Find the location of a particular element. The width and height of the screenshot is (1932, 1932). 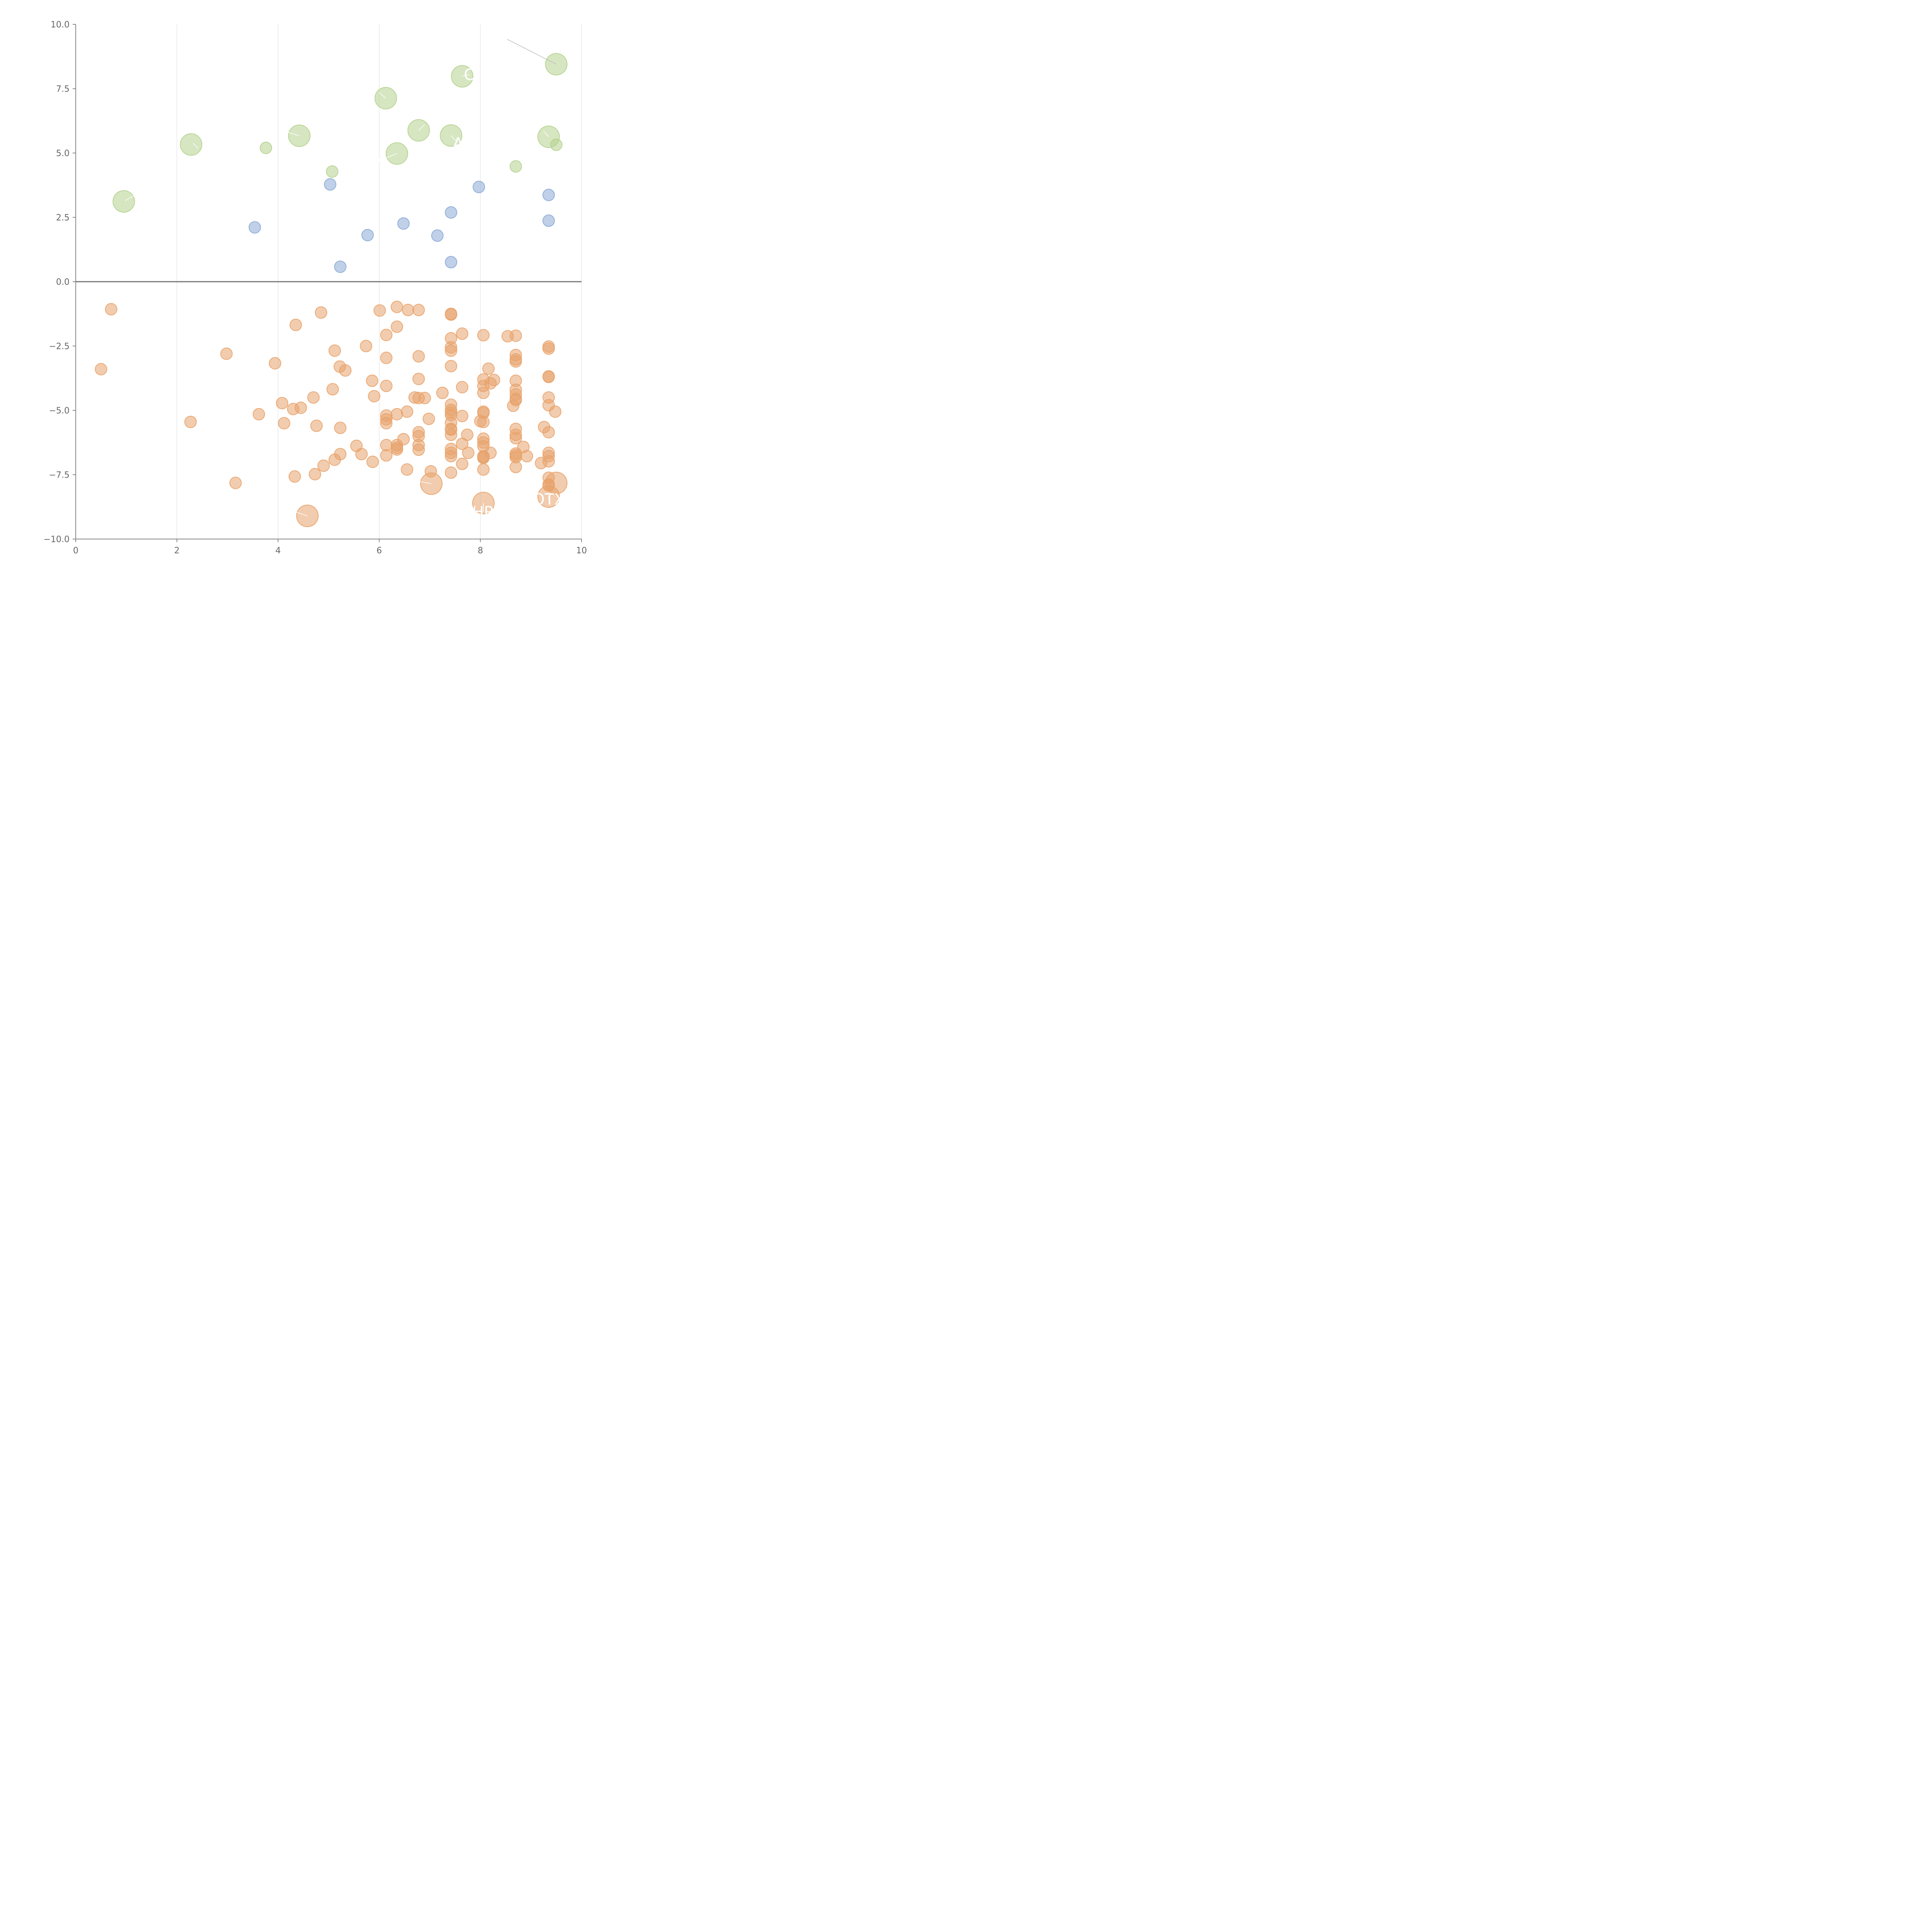

leader-lines is located at coordinates (340, 277).